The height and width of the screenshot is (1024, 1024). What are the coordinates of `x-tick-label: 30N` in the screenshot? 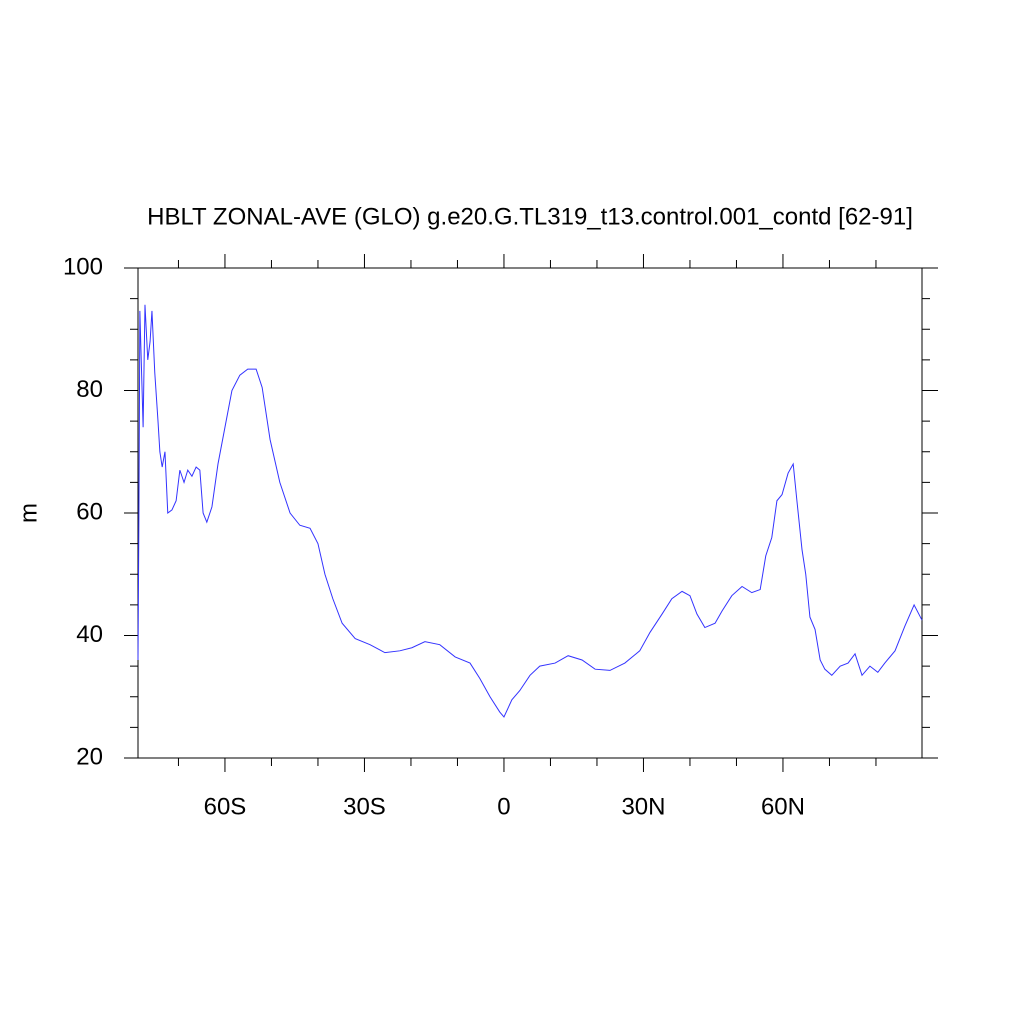 It's located at (643, 806).